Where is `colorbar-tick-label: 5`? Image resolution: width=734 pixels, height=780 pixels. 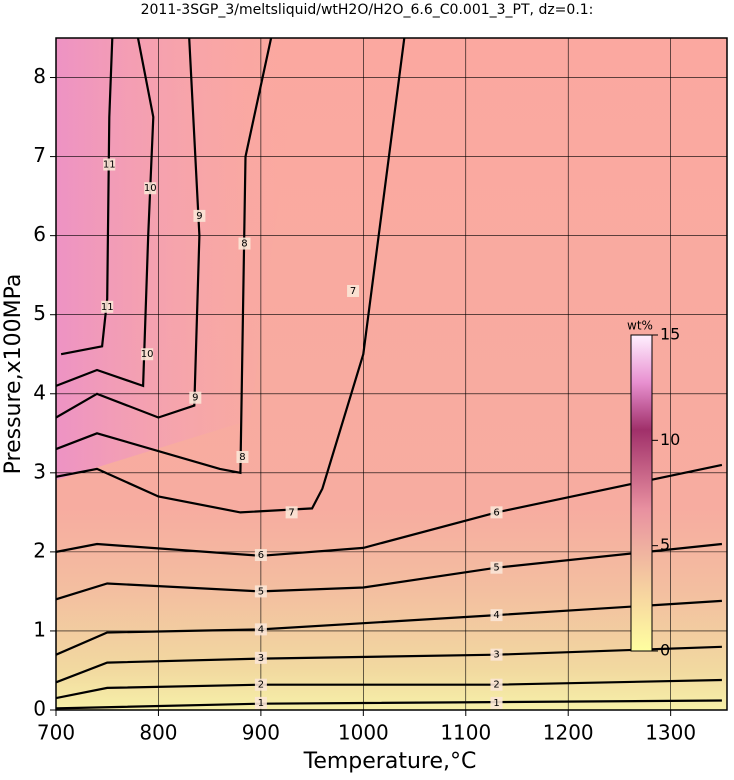
colorbar-tick-label: 5 is located at coordinates (665, 544).